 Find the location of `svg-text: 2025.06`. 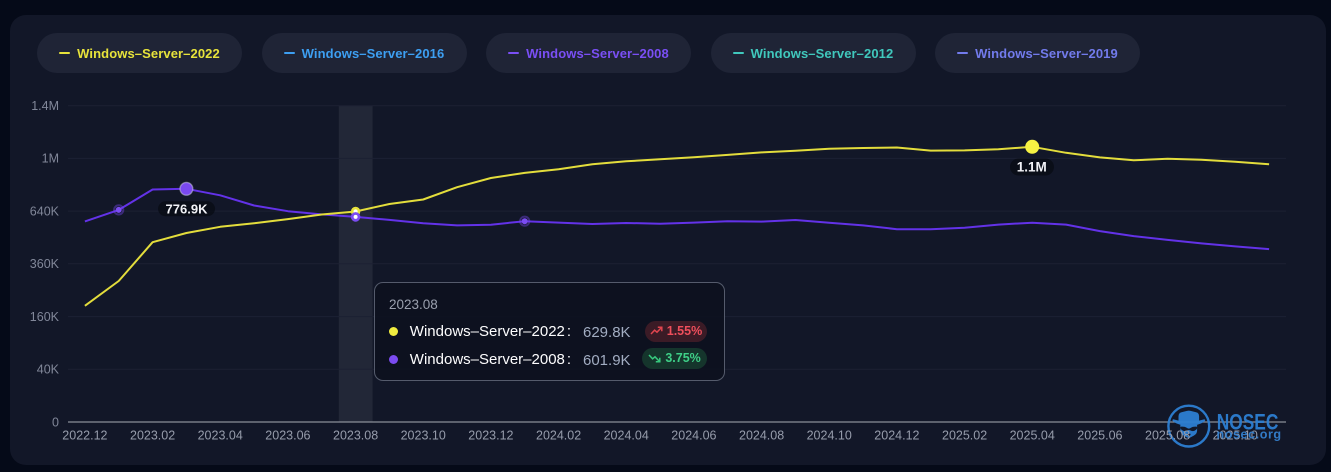

svg-text: 2025.06 is located at coordinates (1099, 436).